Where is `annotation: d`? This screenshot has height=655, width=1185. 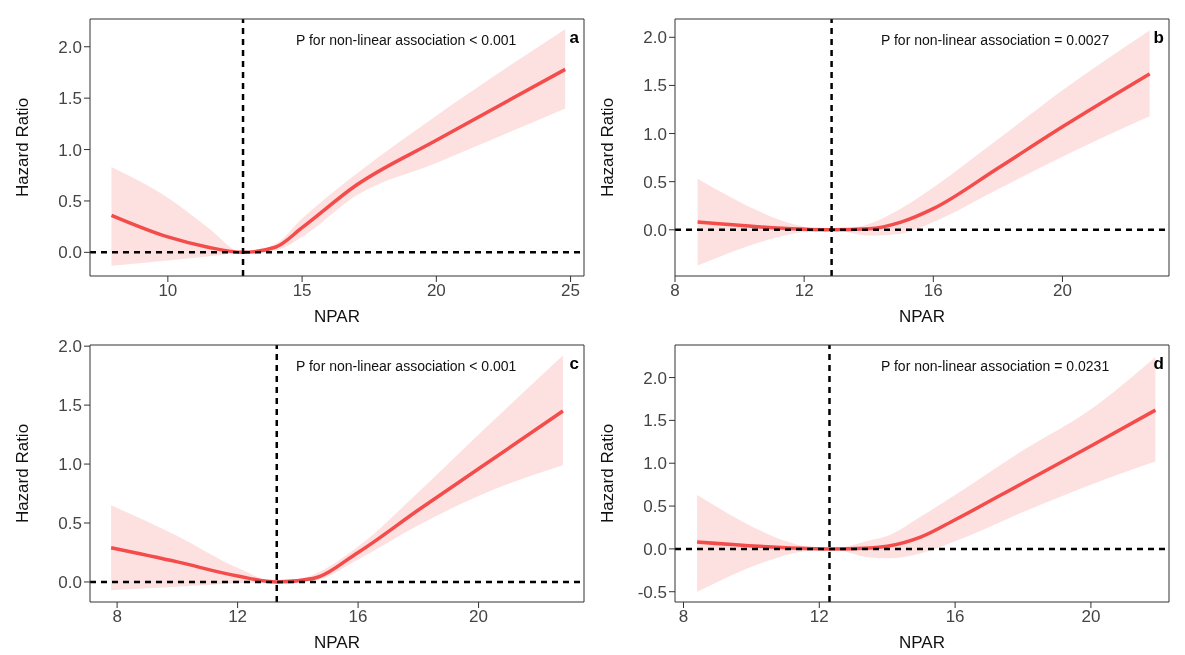
annotation: d is located at coordinates (1158, 364).